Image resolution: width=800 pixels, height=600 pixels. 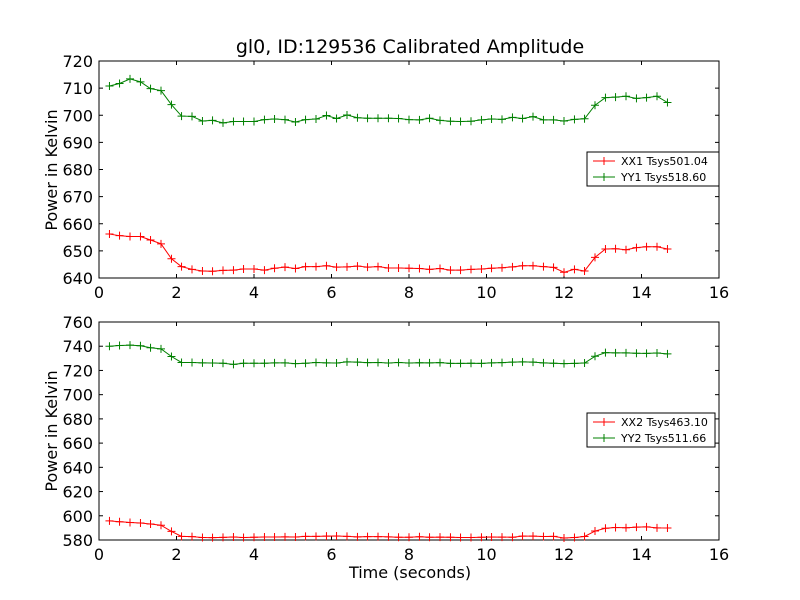 What do you see at coordinates (77, 516) in the screenshot?
I see `y-tick-label: 600` at bounding box center [77, 516].